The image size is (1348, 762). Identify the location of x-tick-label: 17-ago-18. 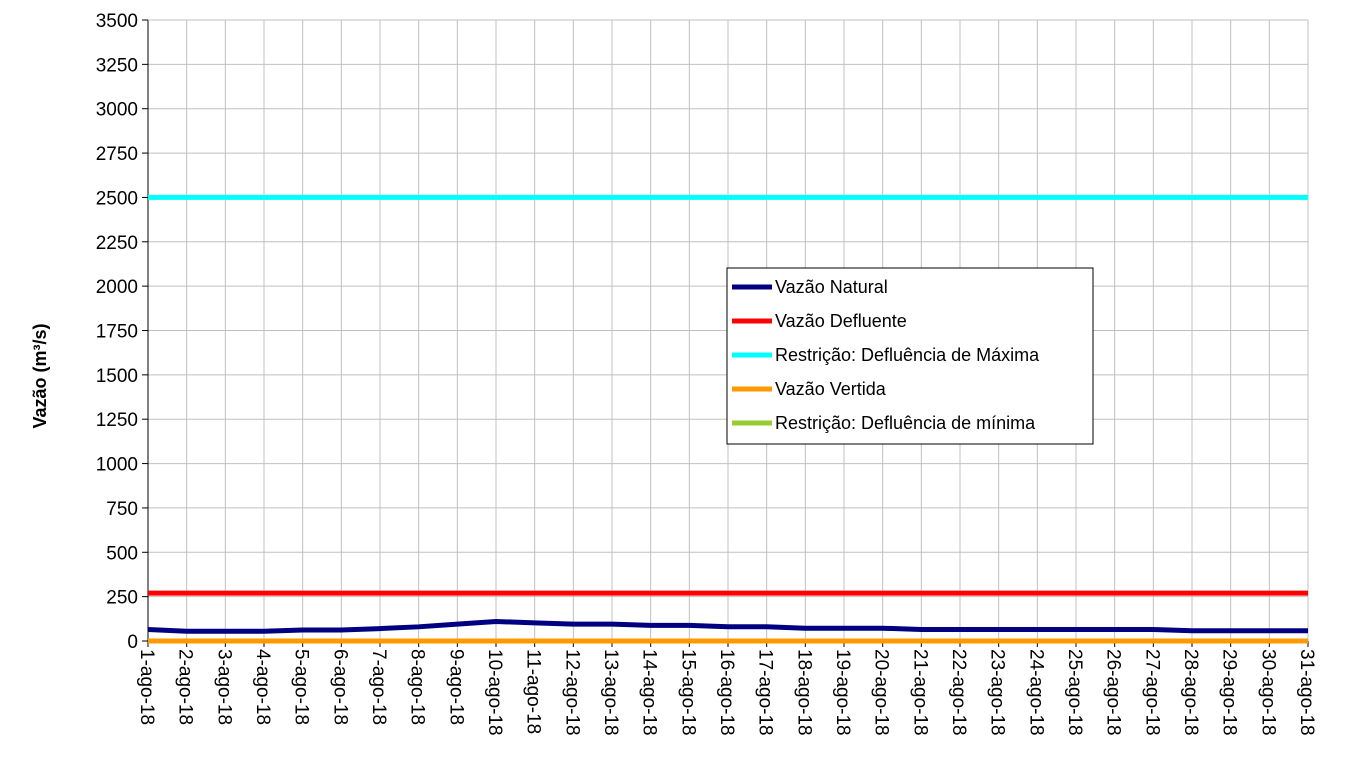
(765, 692).